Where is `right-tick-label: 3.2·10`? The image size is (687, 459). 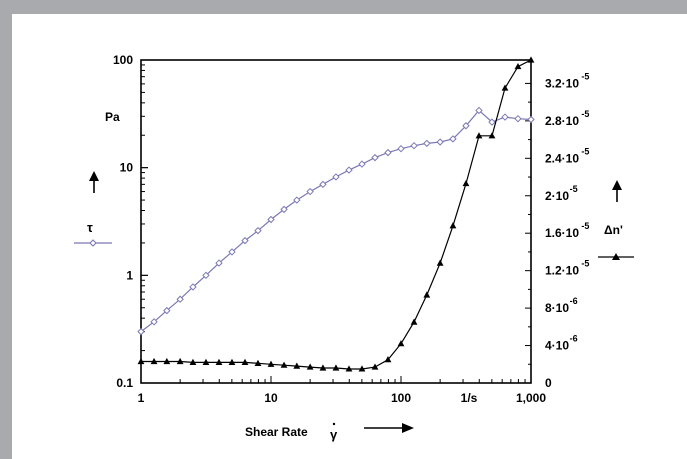
right-tick-label: 3.2·10 is located at coordinates (562, 83).